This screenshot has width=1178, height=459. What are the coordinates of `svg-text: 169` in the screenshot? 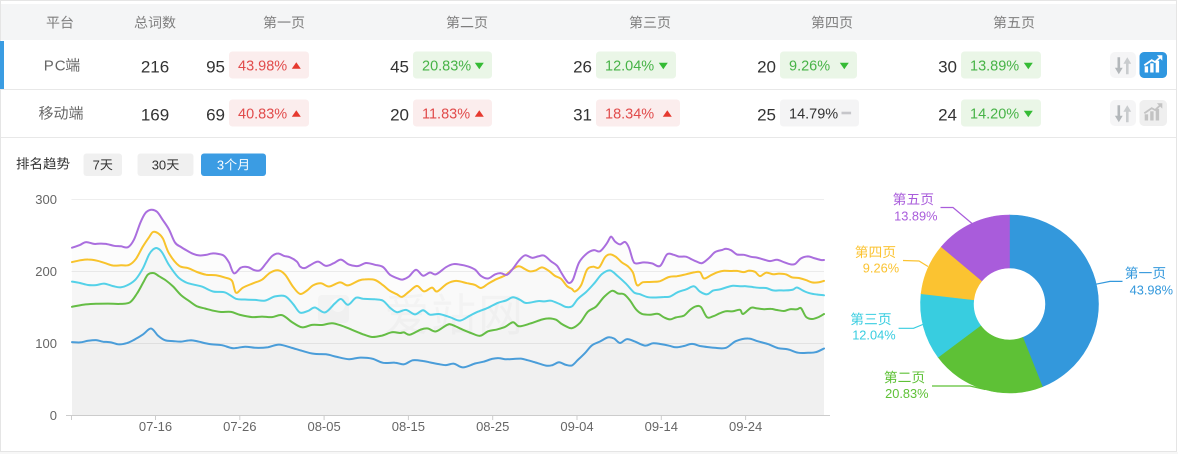 It's located at (155, 114).